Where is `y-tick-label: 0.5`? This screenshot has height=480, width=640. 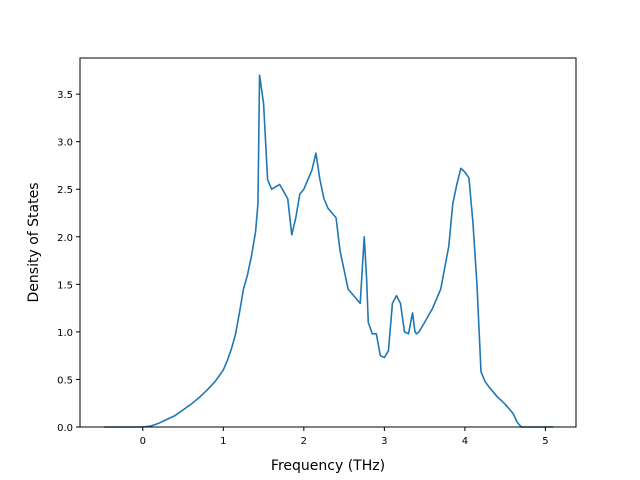 y-tick-label: 0.5 is located at coordinates (65, 380).